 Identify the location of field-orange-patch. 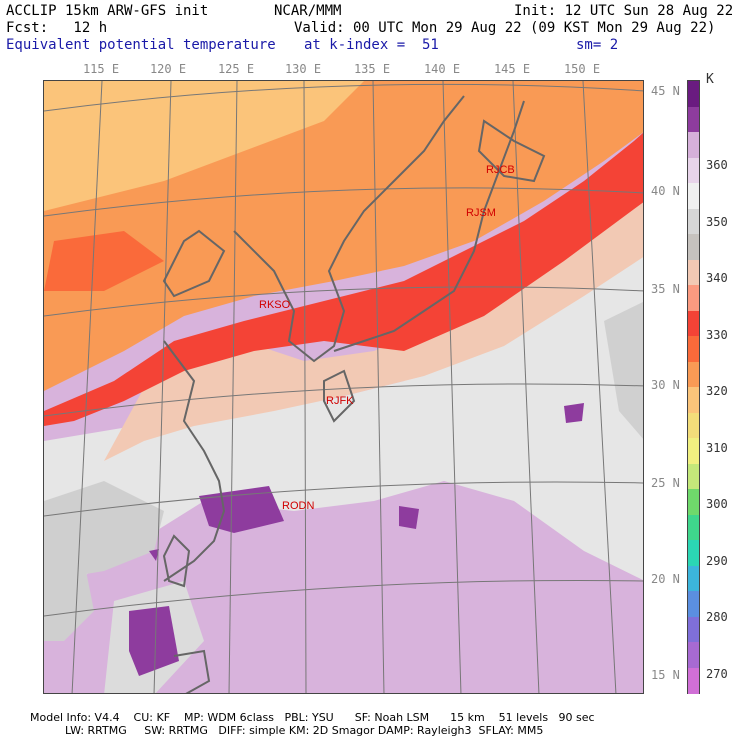
(104, 261).